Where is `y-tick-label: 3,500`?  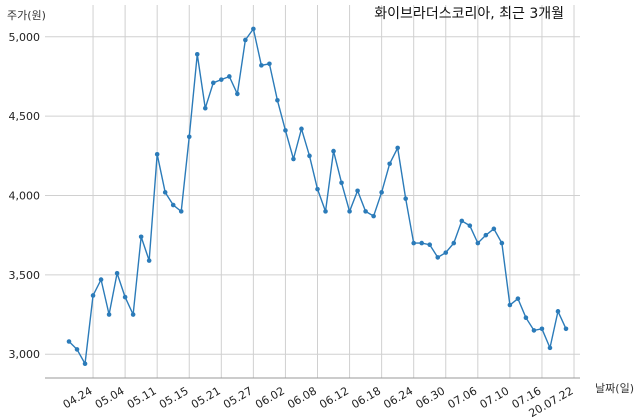 y-tick-label: 3,500 is located at coordinates (25, 275).